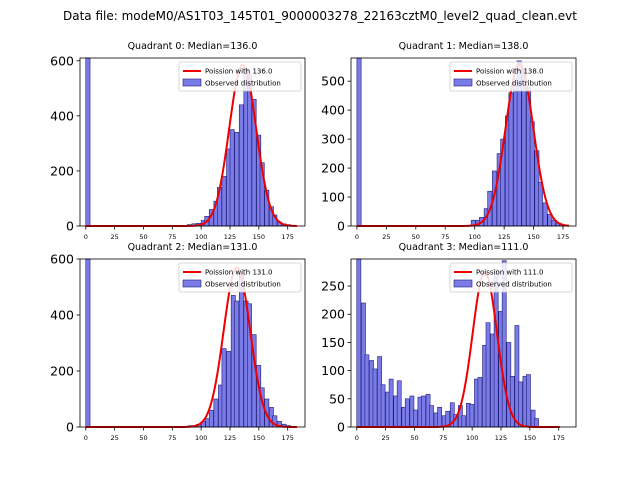 Image resolution: width=640 pixels, height=480 pixels. I want to click on quadrant-title: Quadrant 0: Median=136.0, so click(193, 46).